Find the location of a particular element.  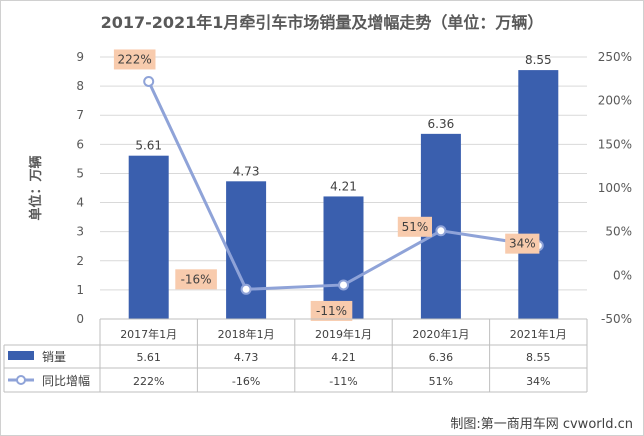

y-tick-label: 0 is located at coordinates (80, 319).